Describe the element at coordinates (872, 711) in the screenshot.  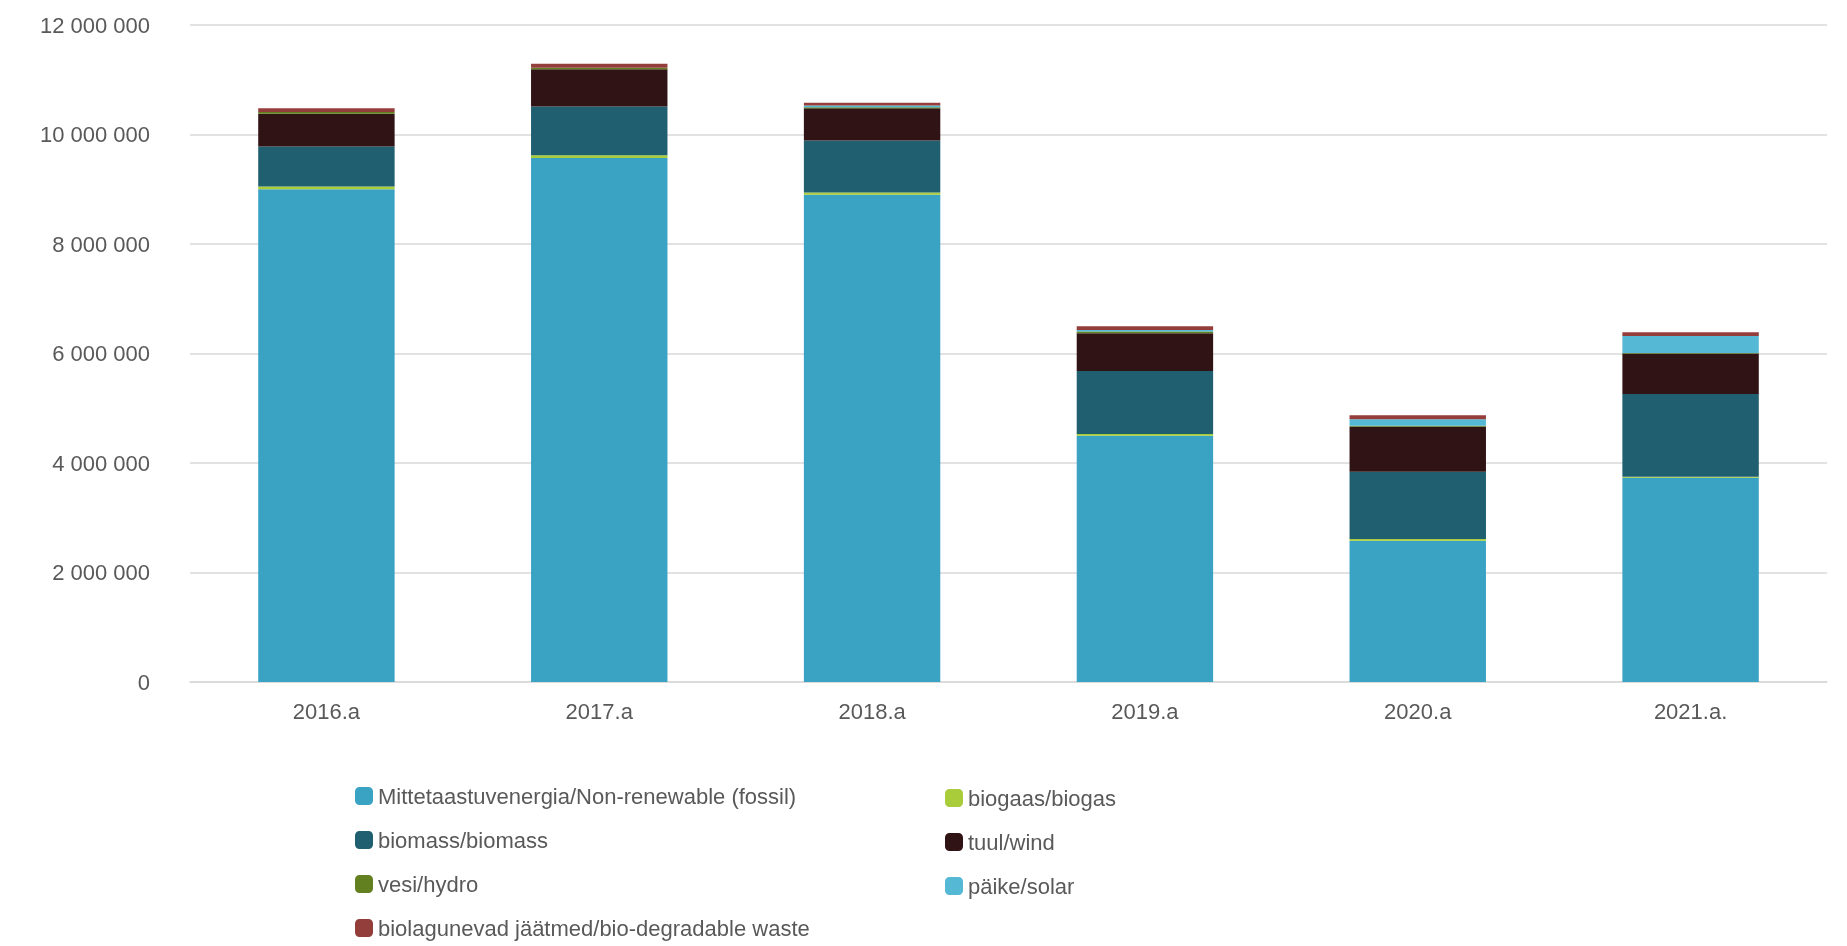
I see `x-tick-label: 2018.a` at that location.